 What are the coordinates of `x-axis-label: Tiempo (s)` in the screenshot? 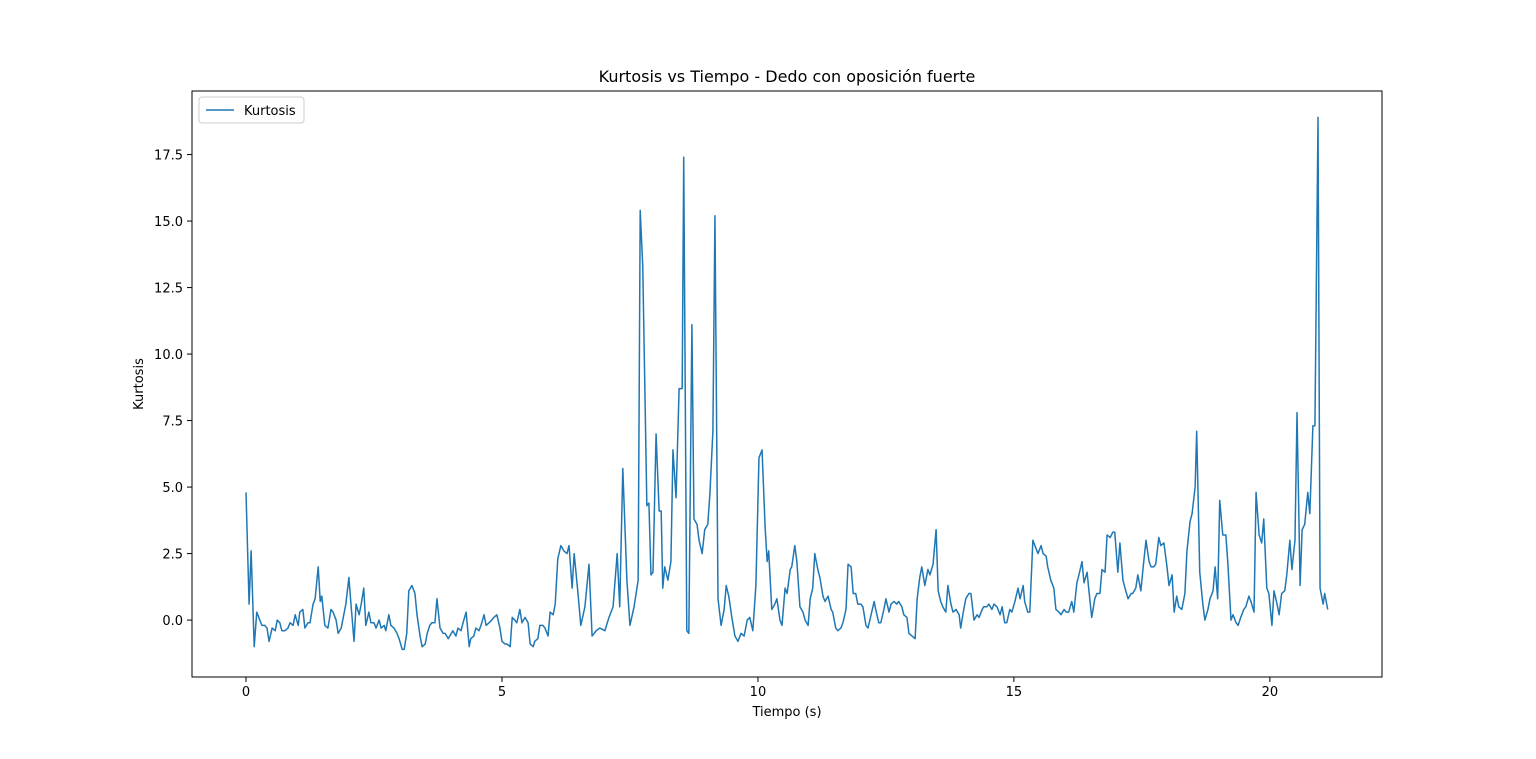 It's located at (786, 712).